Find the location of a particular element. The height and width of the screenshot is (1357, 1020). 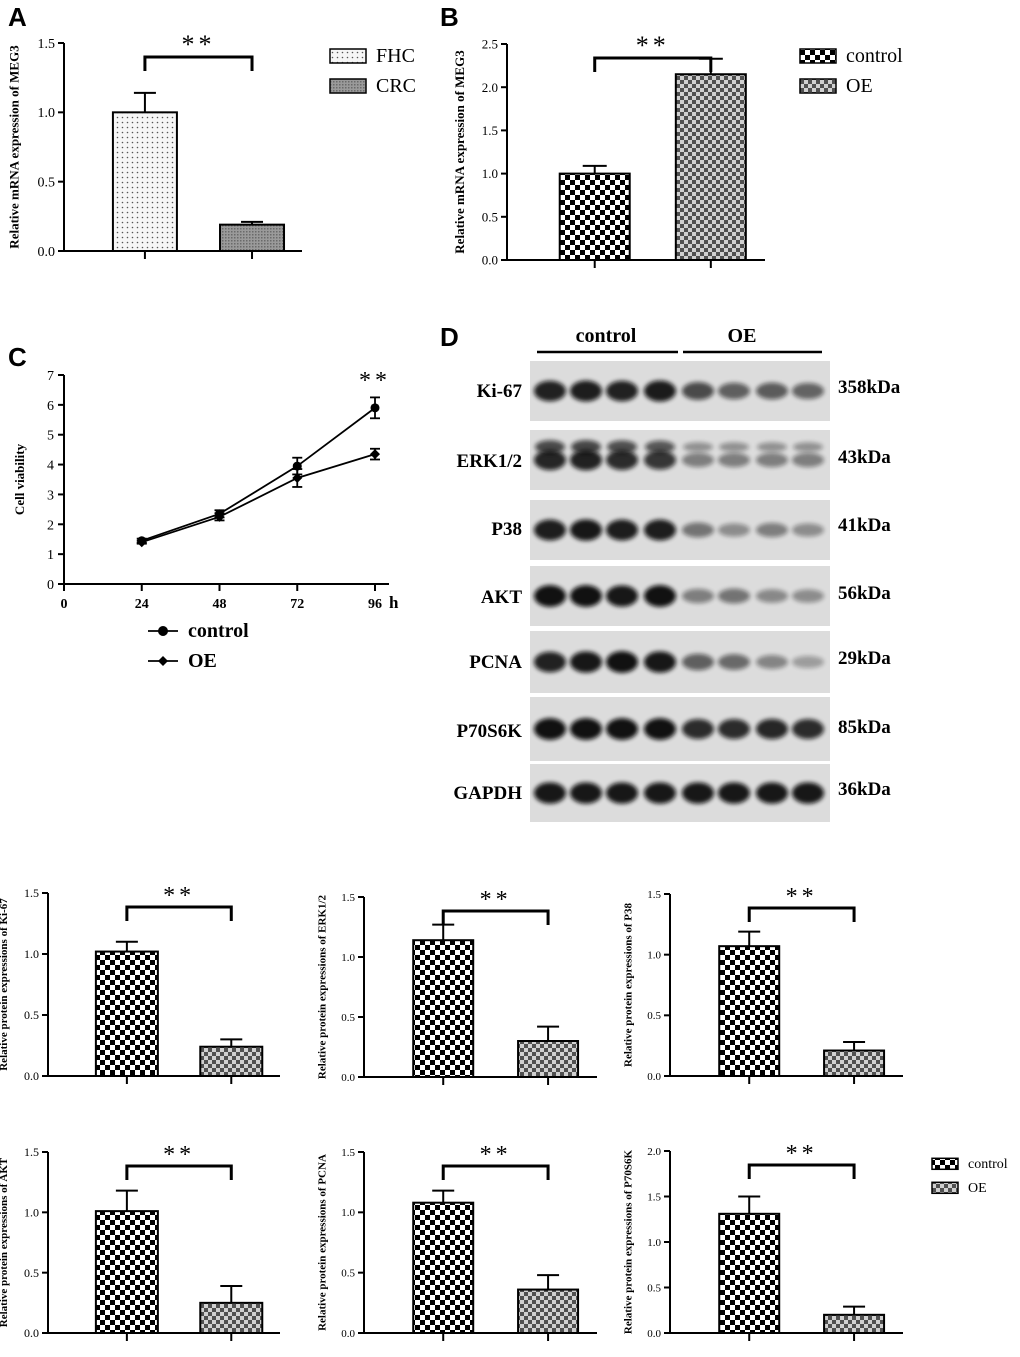

data-point-control is located at coordinates (375, 408).